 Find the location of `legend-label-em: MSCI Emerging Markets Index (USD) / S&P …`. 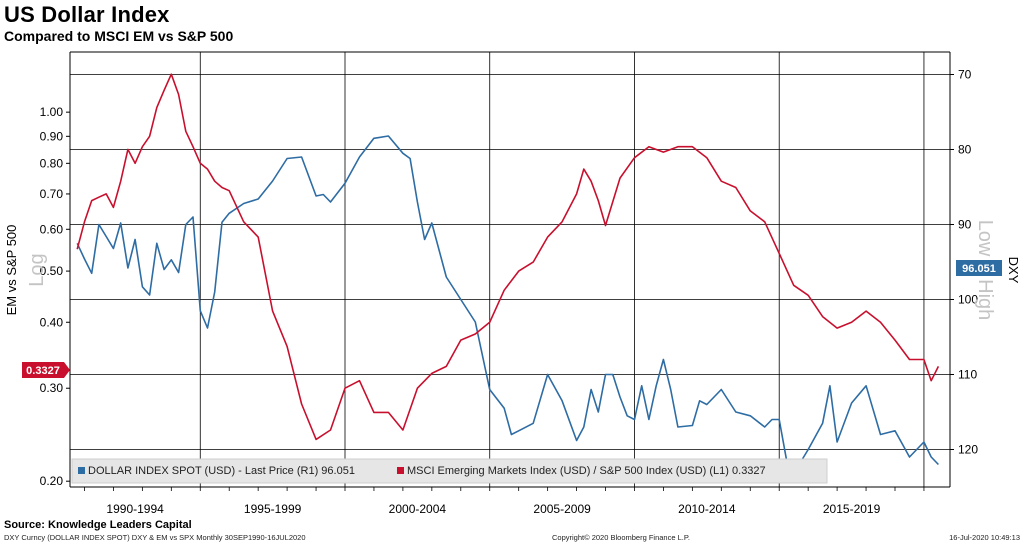

legend-label-em: MSCI Emerging Markets Index (USD) / S&P … is located at coordinates (586, 471).